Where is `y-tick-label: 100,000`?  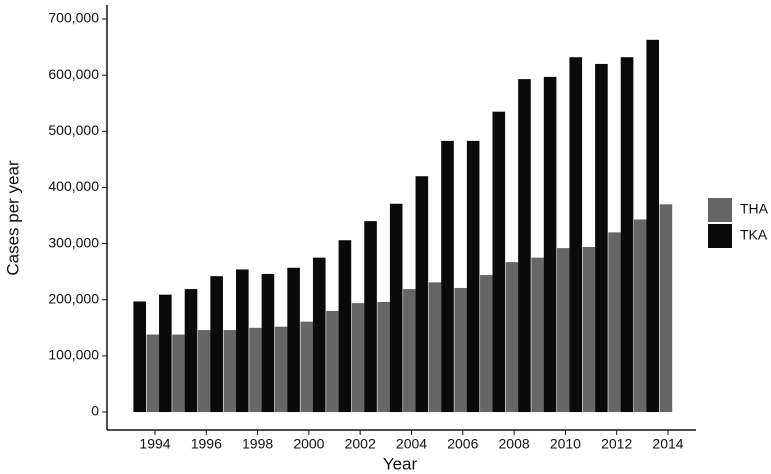
y-tick-label: 100,000 is located at coordinates (73, 355).